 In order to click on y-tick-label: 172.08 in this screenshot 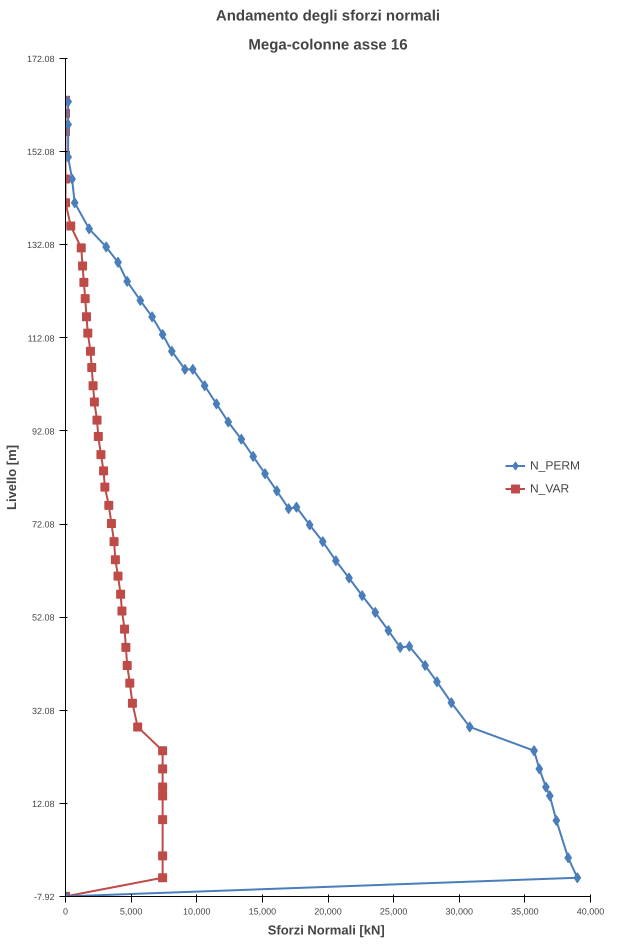, I will do `click(40, 59)`.